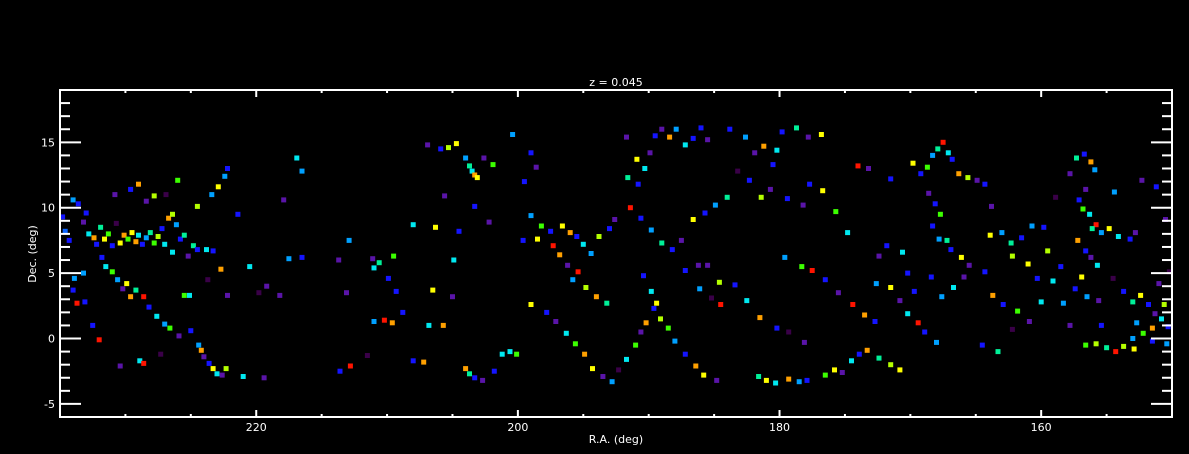 This screenshot has height=454, width=1189. Describe the element at coordinates (32, 254) in the screenshot. I see `y-axis-label: Dec. (deg)` at that location.